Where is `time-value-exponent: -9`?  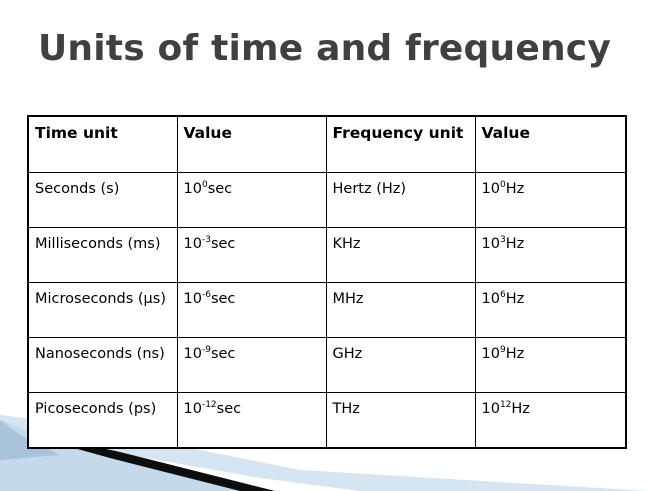 time-value-exponent: -9 is located at coordinates (206, 350).